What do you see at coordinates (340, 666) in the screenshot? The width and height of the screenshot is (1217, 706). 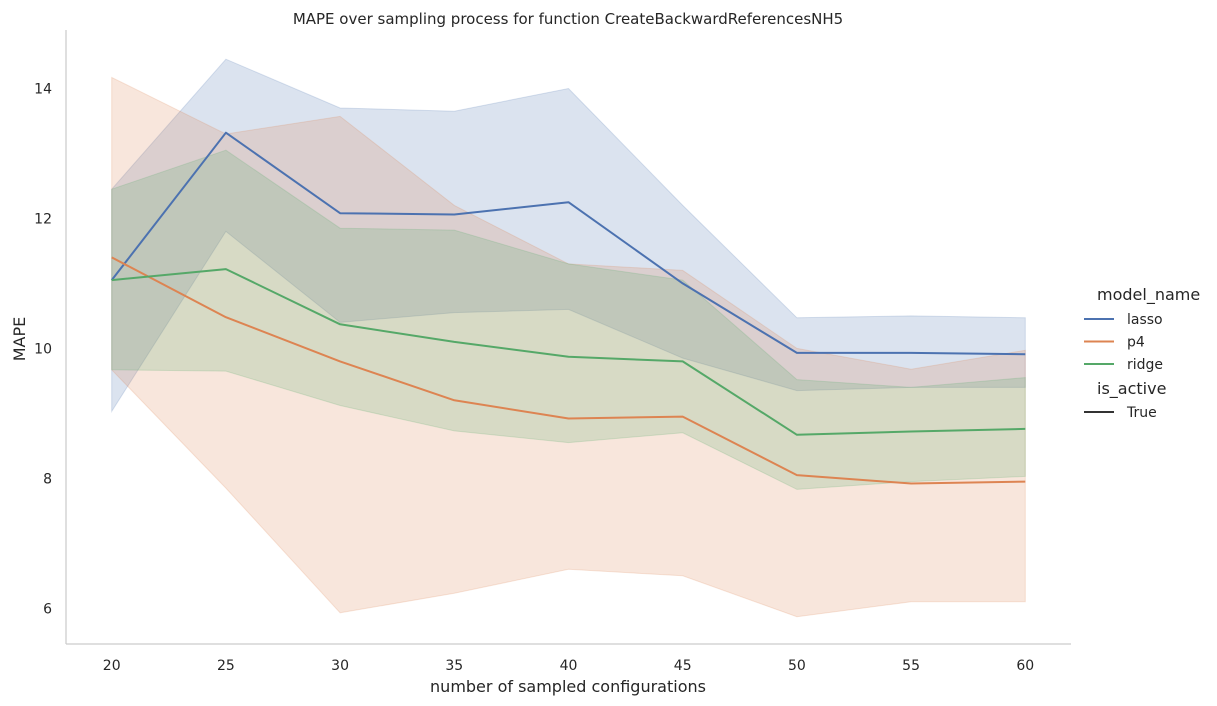 I see `x-tick-label: 30` at bounding box center [340, 666].